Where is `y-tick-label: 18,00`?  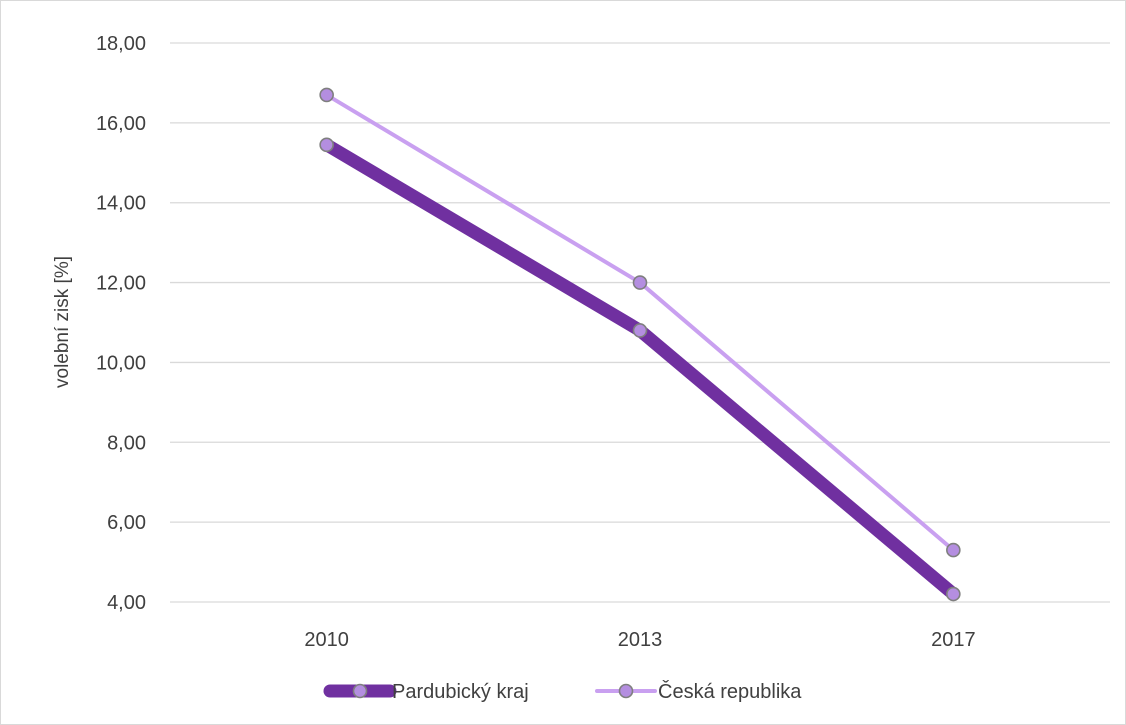 y-tick-label: 18,00 is located at coordinates (121, 44).